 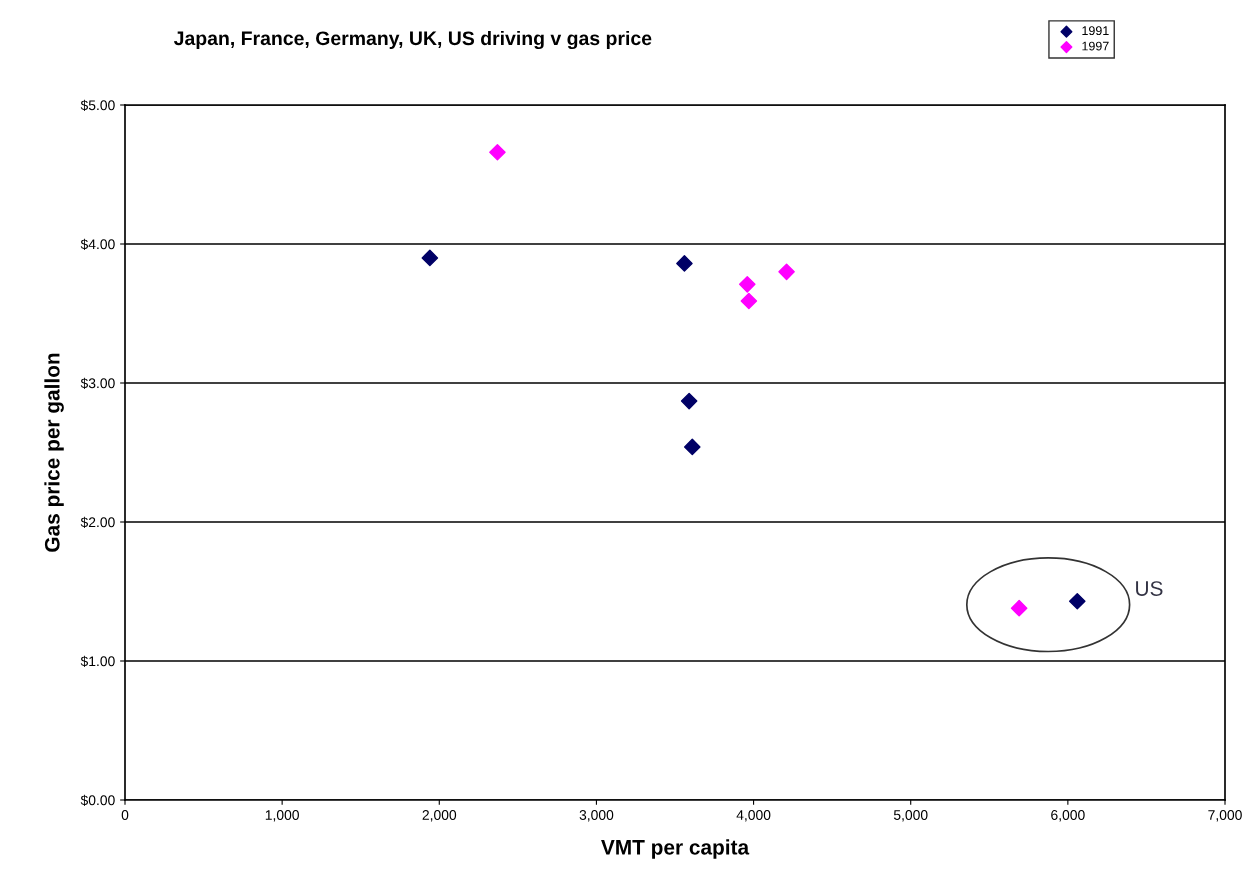 I want to click on annotation: US, so click(x=1149, y=588).